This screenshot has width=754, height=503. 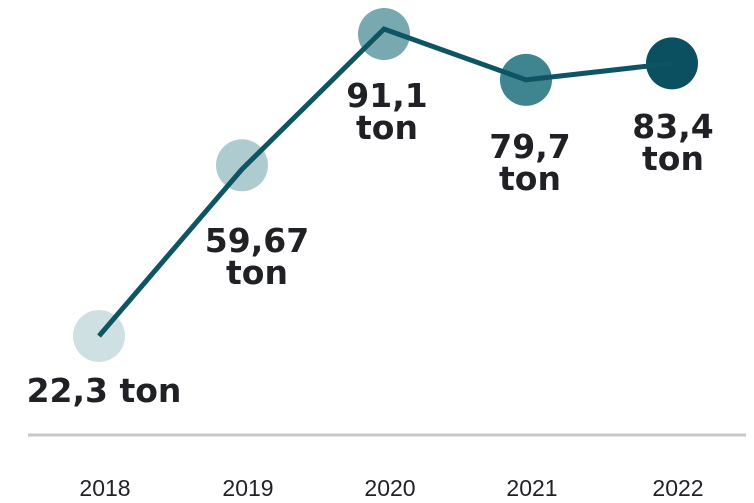 What do you see at coordinates (104, 390) in the screenshot?
I see `data-label-2018: 22,3 ton` at bounding box center [104, 390].